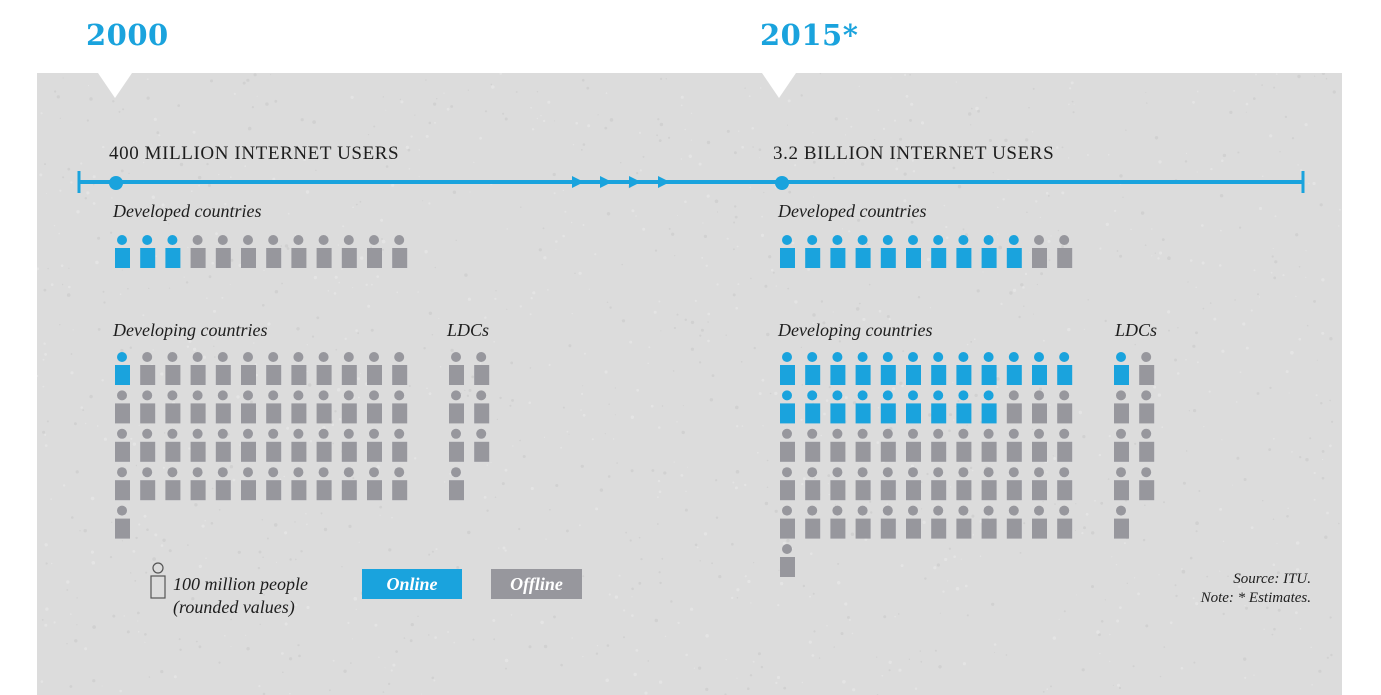  Describe the element at coordinates (809, 35) in the screenshot. I see `year-2015-title: 2015*` at that location.